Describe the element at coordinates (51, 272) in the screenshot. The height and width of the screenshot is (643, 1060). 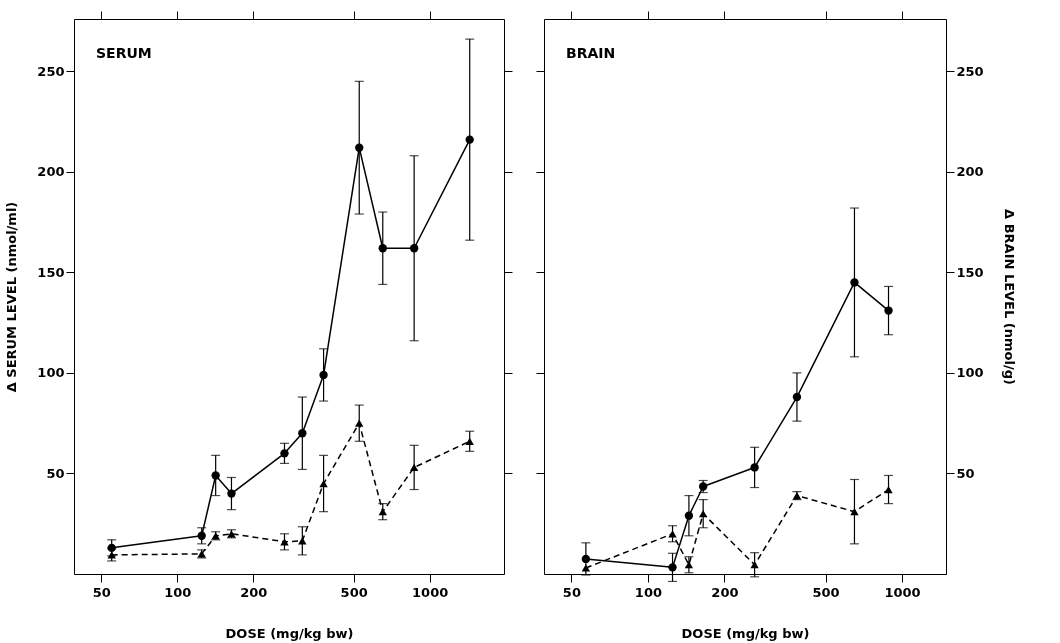
I see `y-tick-label: 150` at that location.